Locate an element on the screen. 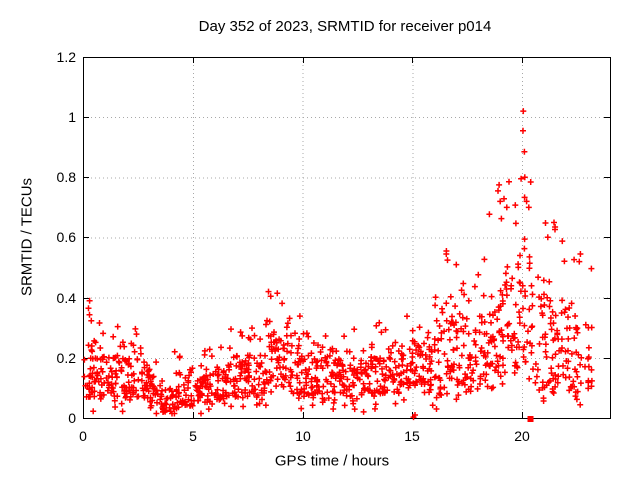  x-tick-label: 10 is located at coordinates (303, 436).